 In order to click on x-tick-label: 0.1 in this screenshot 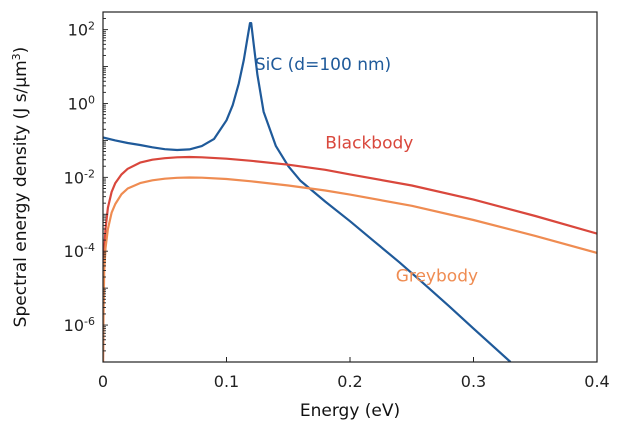, I will do `click(226, 381)`.